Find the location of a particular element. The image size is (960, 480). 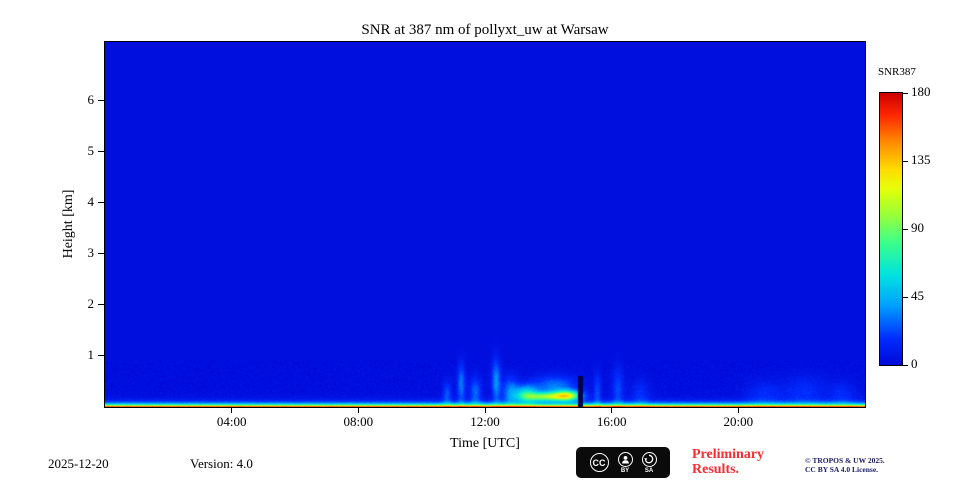

cc-by-label: BY is located at coordinates (625, 470).